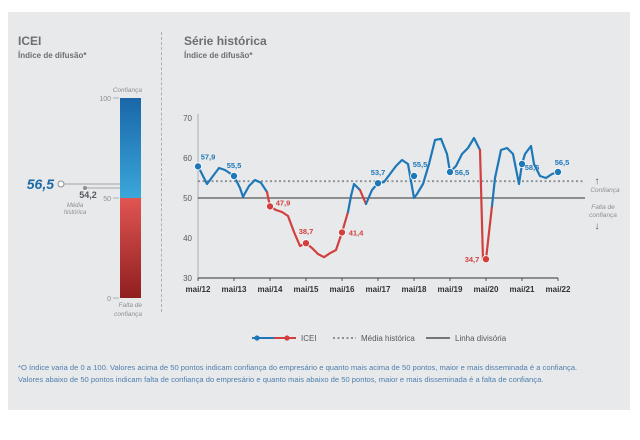  Describe the element at coordinates (30, 41) in the screenshot. I see `gauge-title: ICEI` at that location.